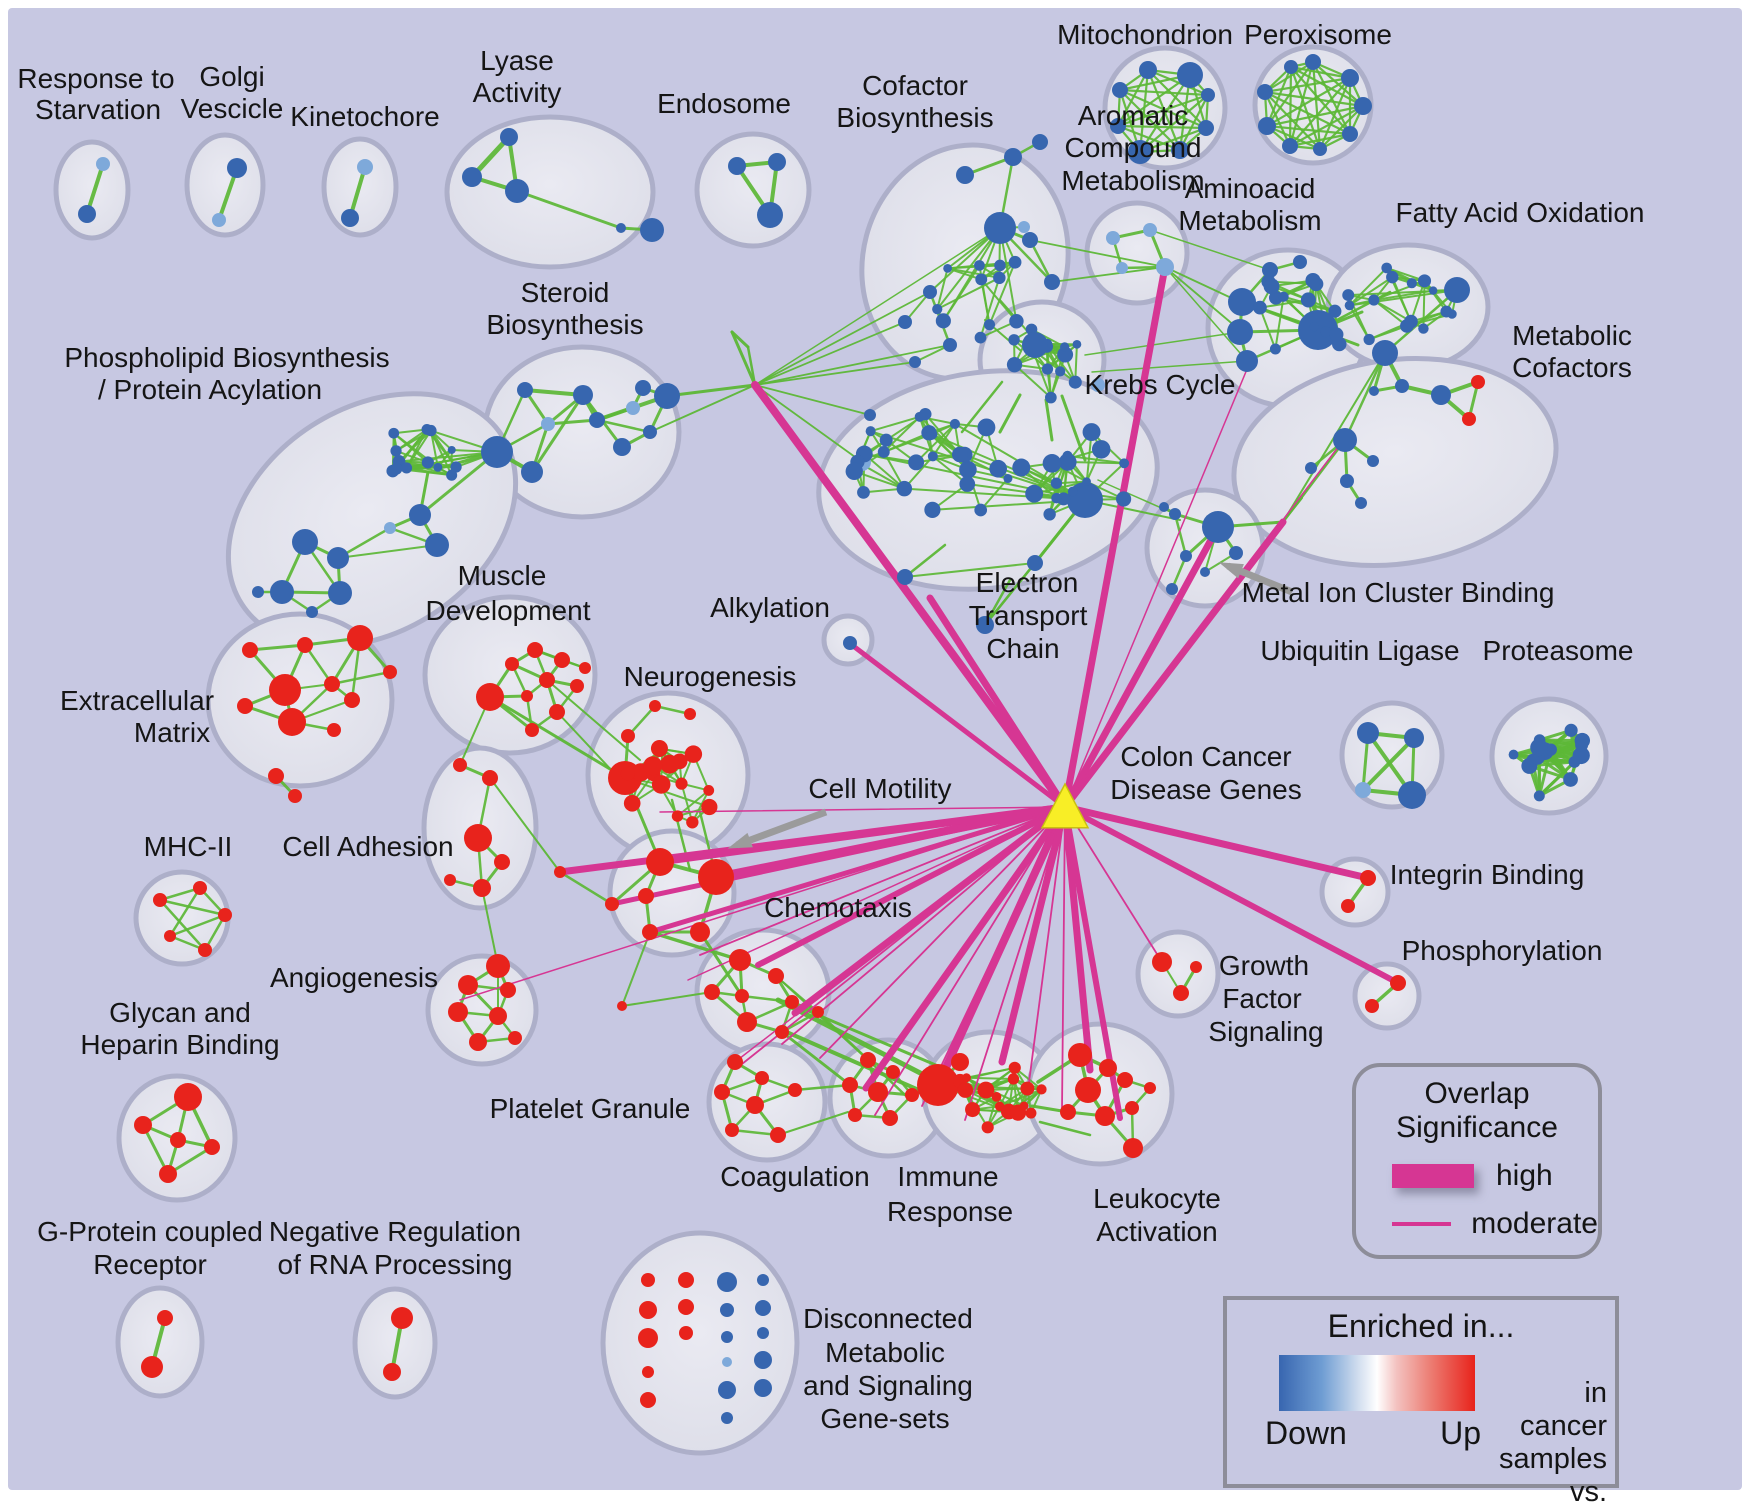 The height and width of the screenshot is (1507, 1750). I want to click on gene-set-node-metal-ion-cluster-binding, so click(1172, 589).